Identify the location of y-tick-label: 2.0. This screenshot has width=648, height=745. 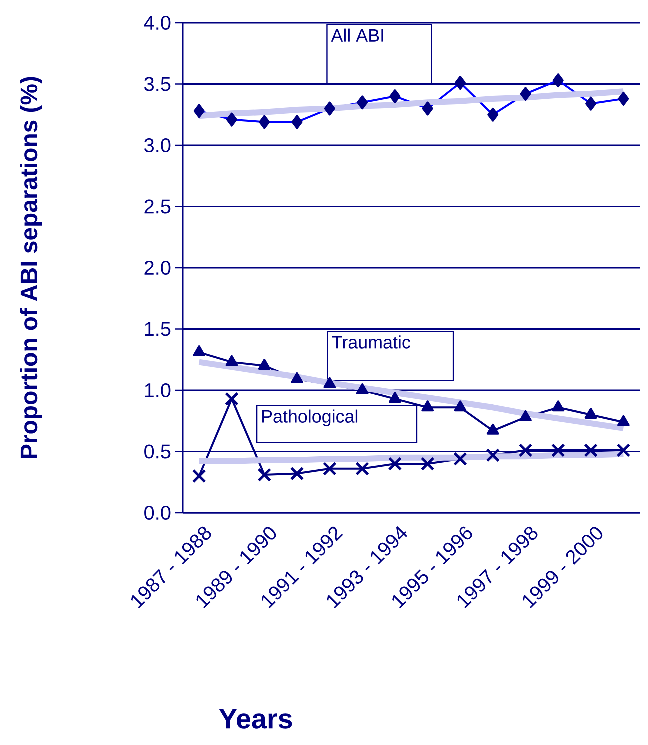
(157, 268).